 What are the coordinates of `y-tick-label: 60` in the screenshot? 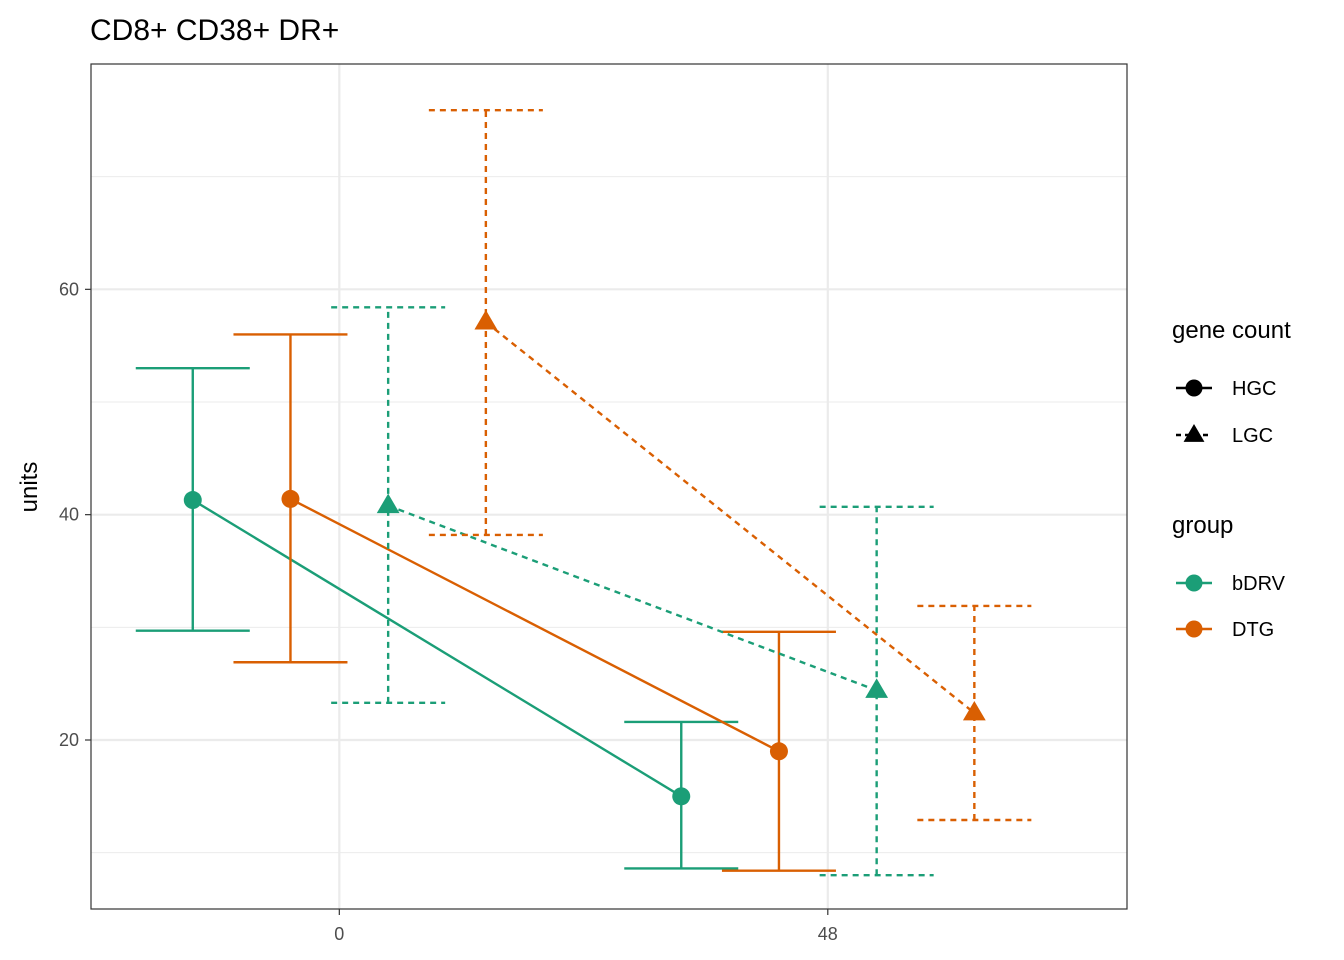 It's located at (69, 289).